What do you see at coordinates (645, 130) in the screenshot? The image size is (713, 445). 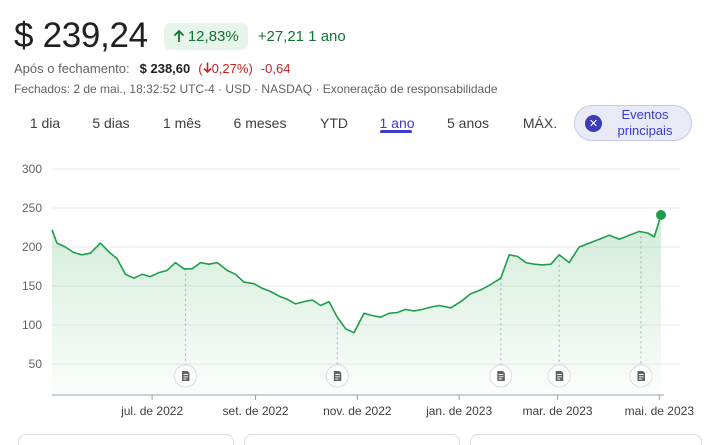 I see `key-events-label-line2: principais` at bounding box center [645, 130].